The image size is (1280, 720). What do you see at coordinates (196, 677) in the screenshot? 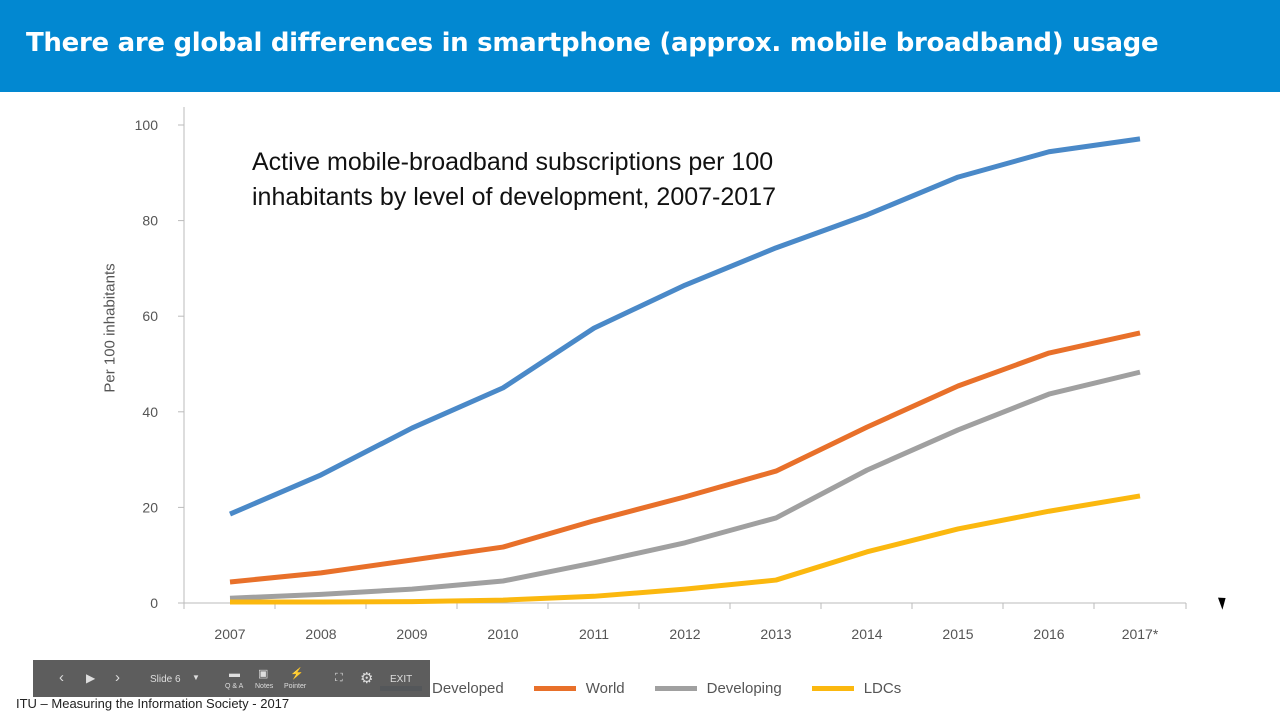
I see `dropdown-icon: ▼` at bounding box center [196, 677].